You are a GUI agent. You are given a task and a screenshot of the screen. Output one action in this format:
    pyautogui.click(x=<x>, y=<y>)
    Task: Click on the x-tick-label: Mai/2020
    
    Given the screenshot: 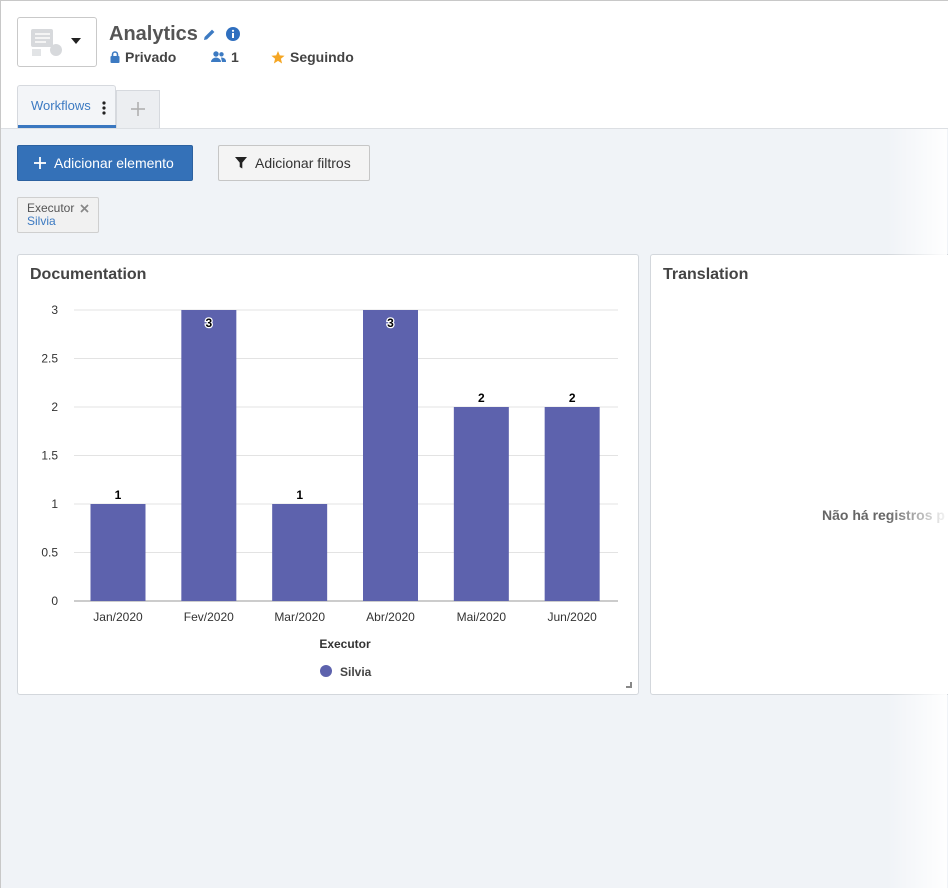 What is the action you would take?
    pyautogui.click(x=482, y=617)
    